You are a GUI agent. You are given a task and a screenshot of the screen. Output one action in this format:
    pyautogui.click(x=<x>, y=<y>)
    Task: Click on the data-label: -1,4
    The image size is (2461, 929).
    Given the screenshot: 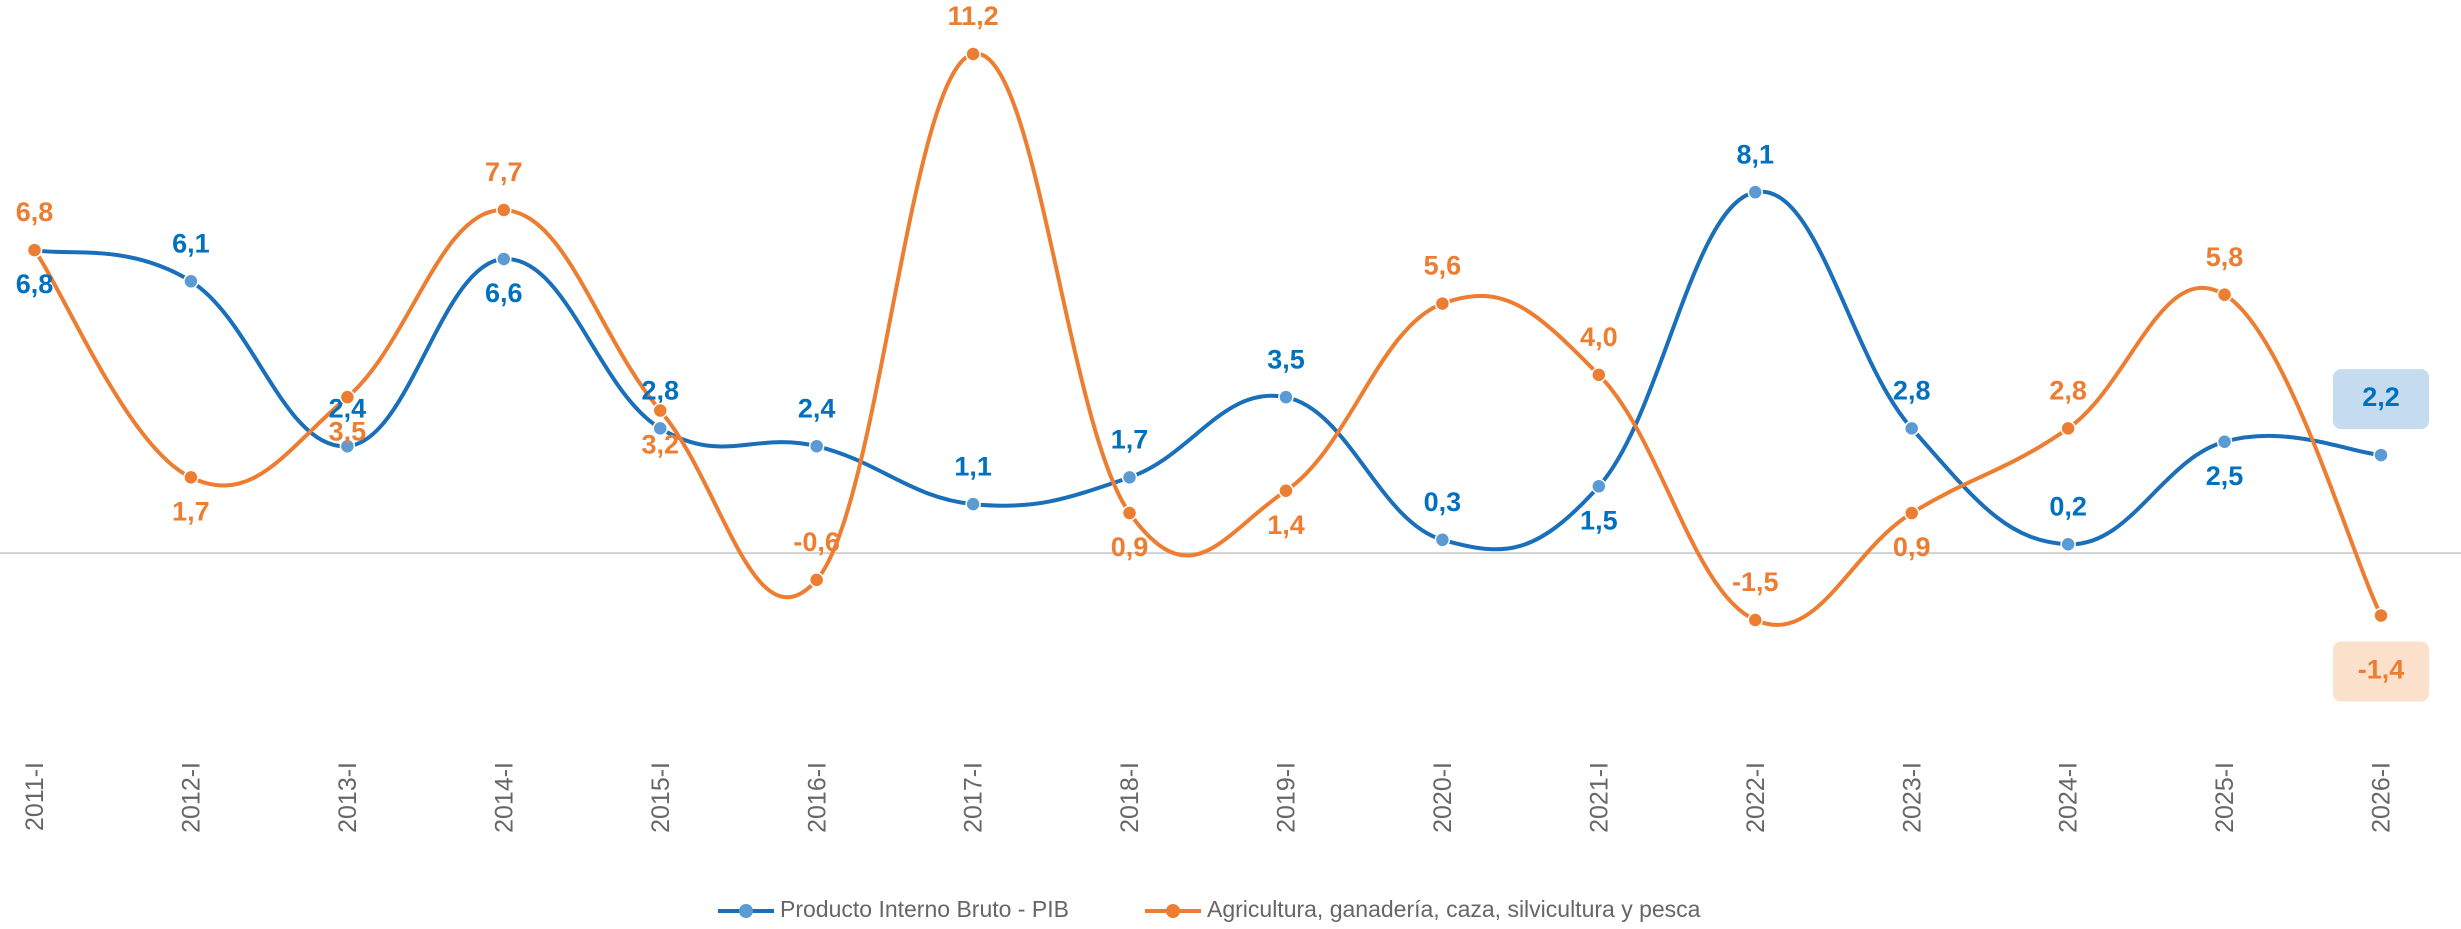 What is the action you would take?
    pyautogui.click(x=2381, y=670)
    